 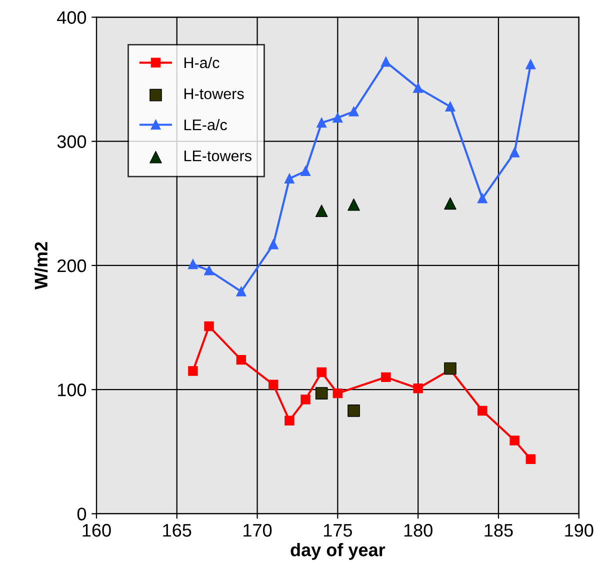 What do you see at coordinates (498, 530) in the screenshot?
I see `x-tick-label: 185` at bounding box center [498, 530].